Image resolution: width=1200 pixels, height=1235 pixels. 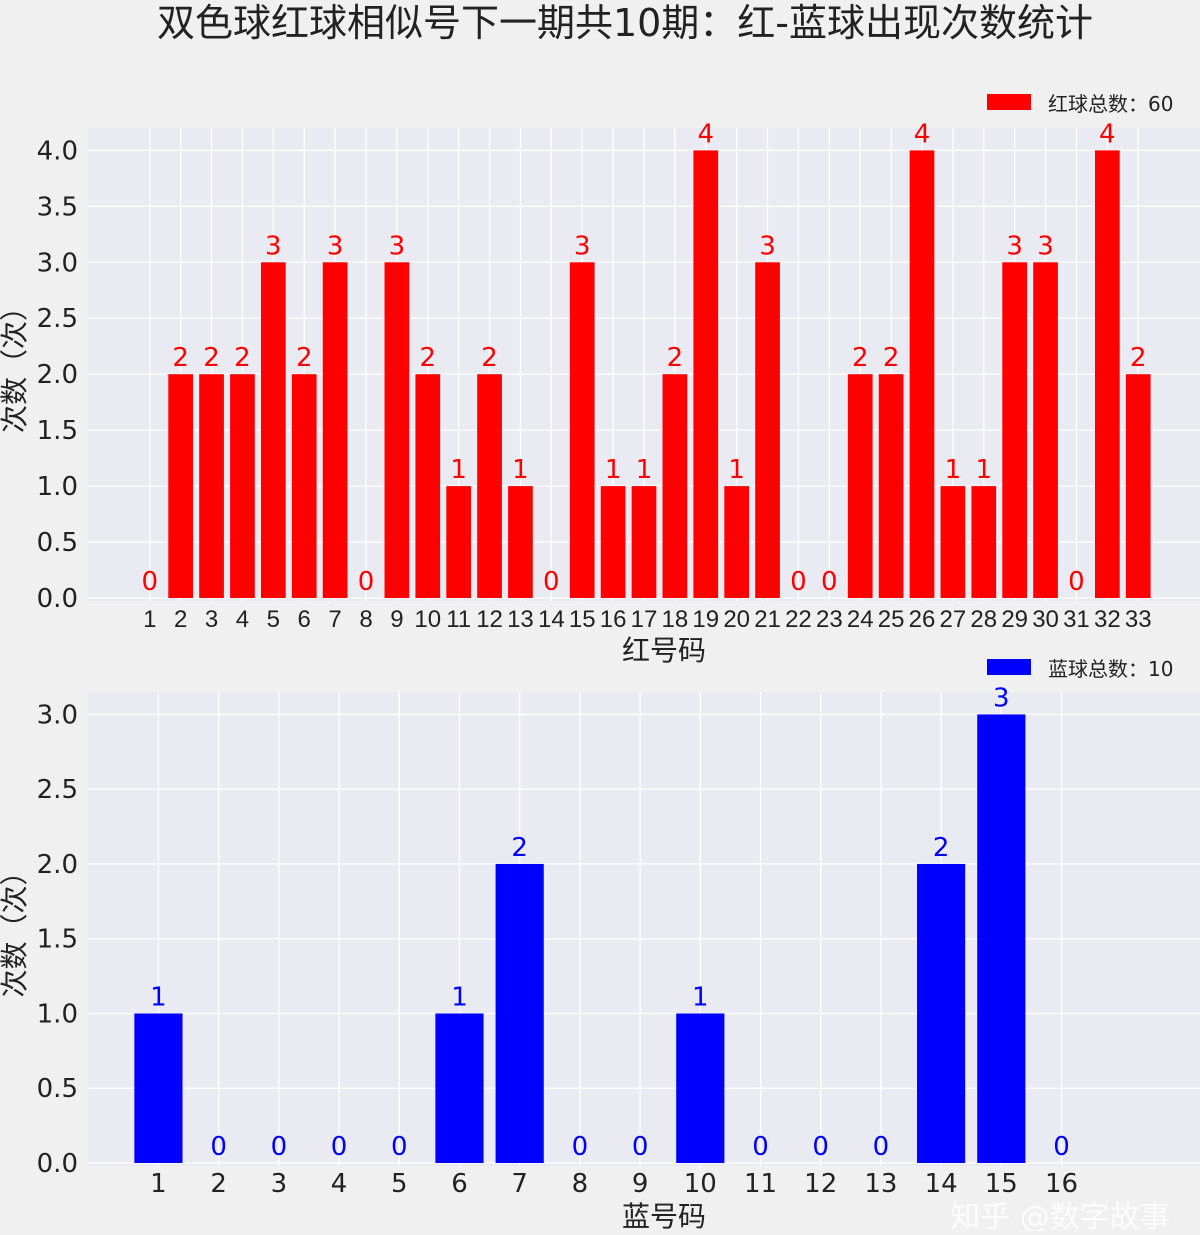 I want to click on legend-label: 红球总数：60, so click(x=1110, y=104).